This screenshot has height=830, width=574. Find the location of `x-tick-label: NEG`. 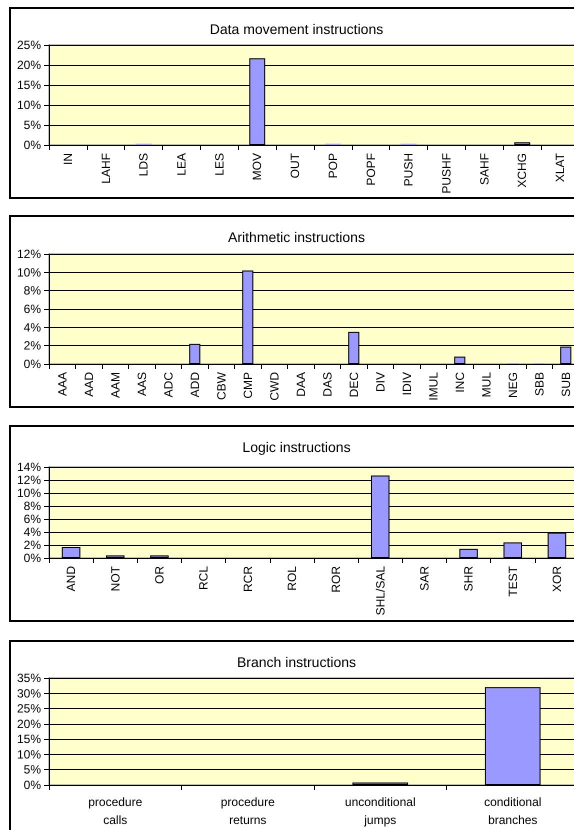

x-tick-label: NEG is located at coordinates (513, 385).